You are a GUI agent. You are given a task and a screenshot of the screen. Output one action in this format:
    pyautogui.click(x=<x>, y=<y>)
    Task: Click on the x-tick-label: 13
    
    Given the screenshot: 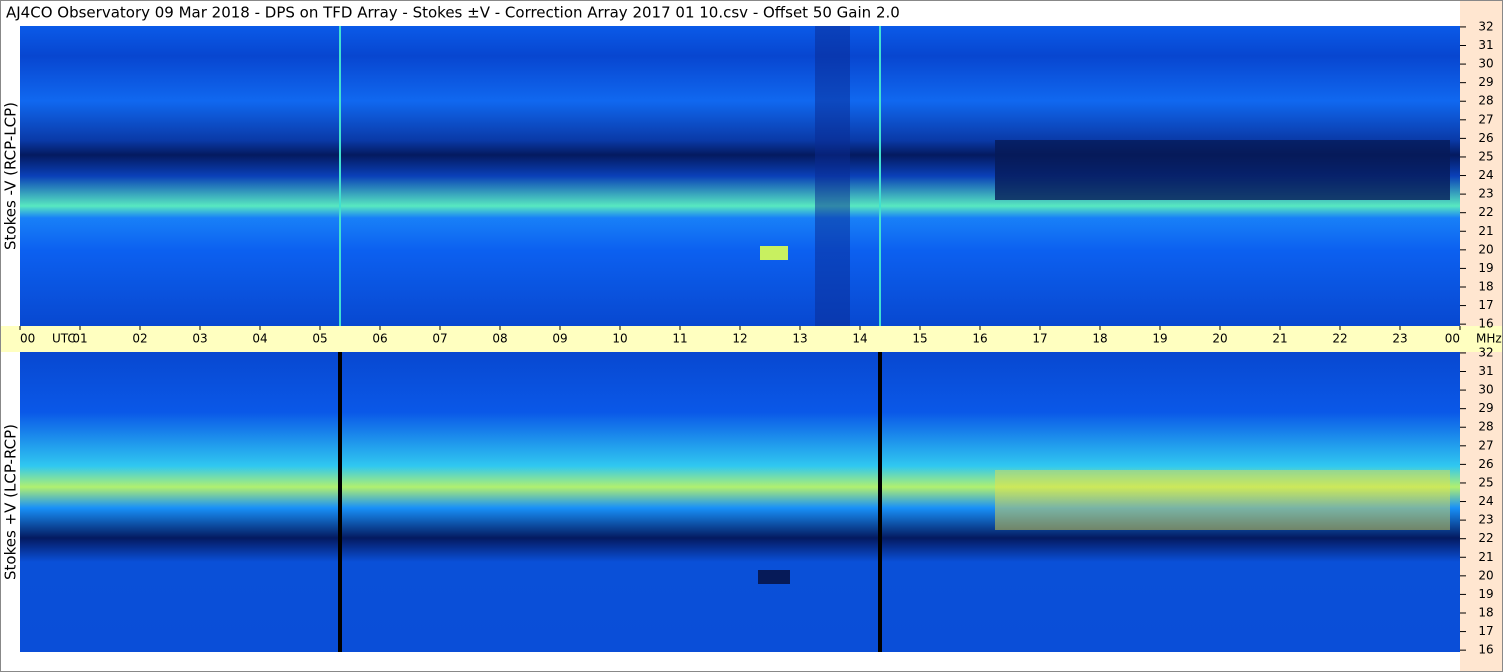 What is the action you would take?
    pyautogui.click(x=799, y=339)
    